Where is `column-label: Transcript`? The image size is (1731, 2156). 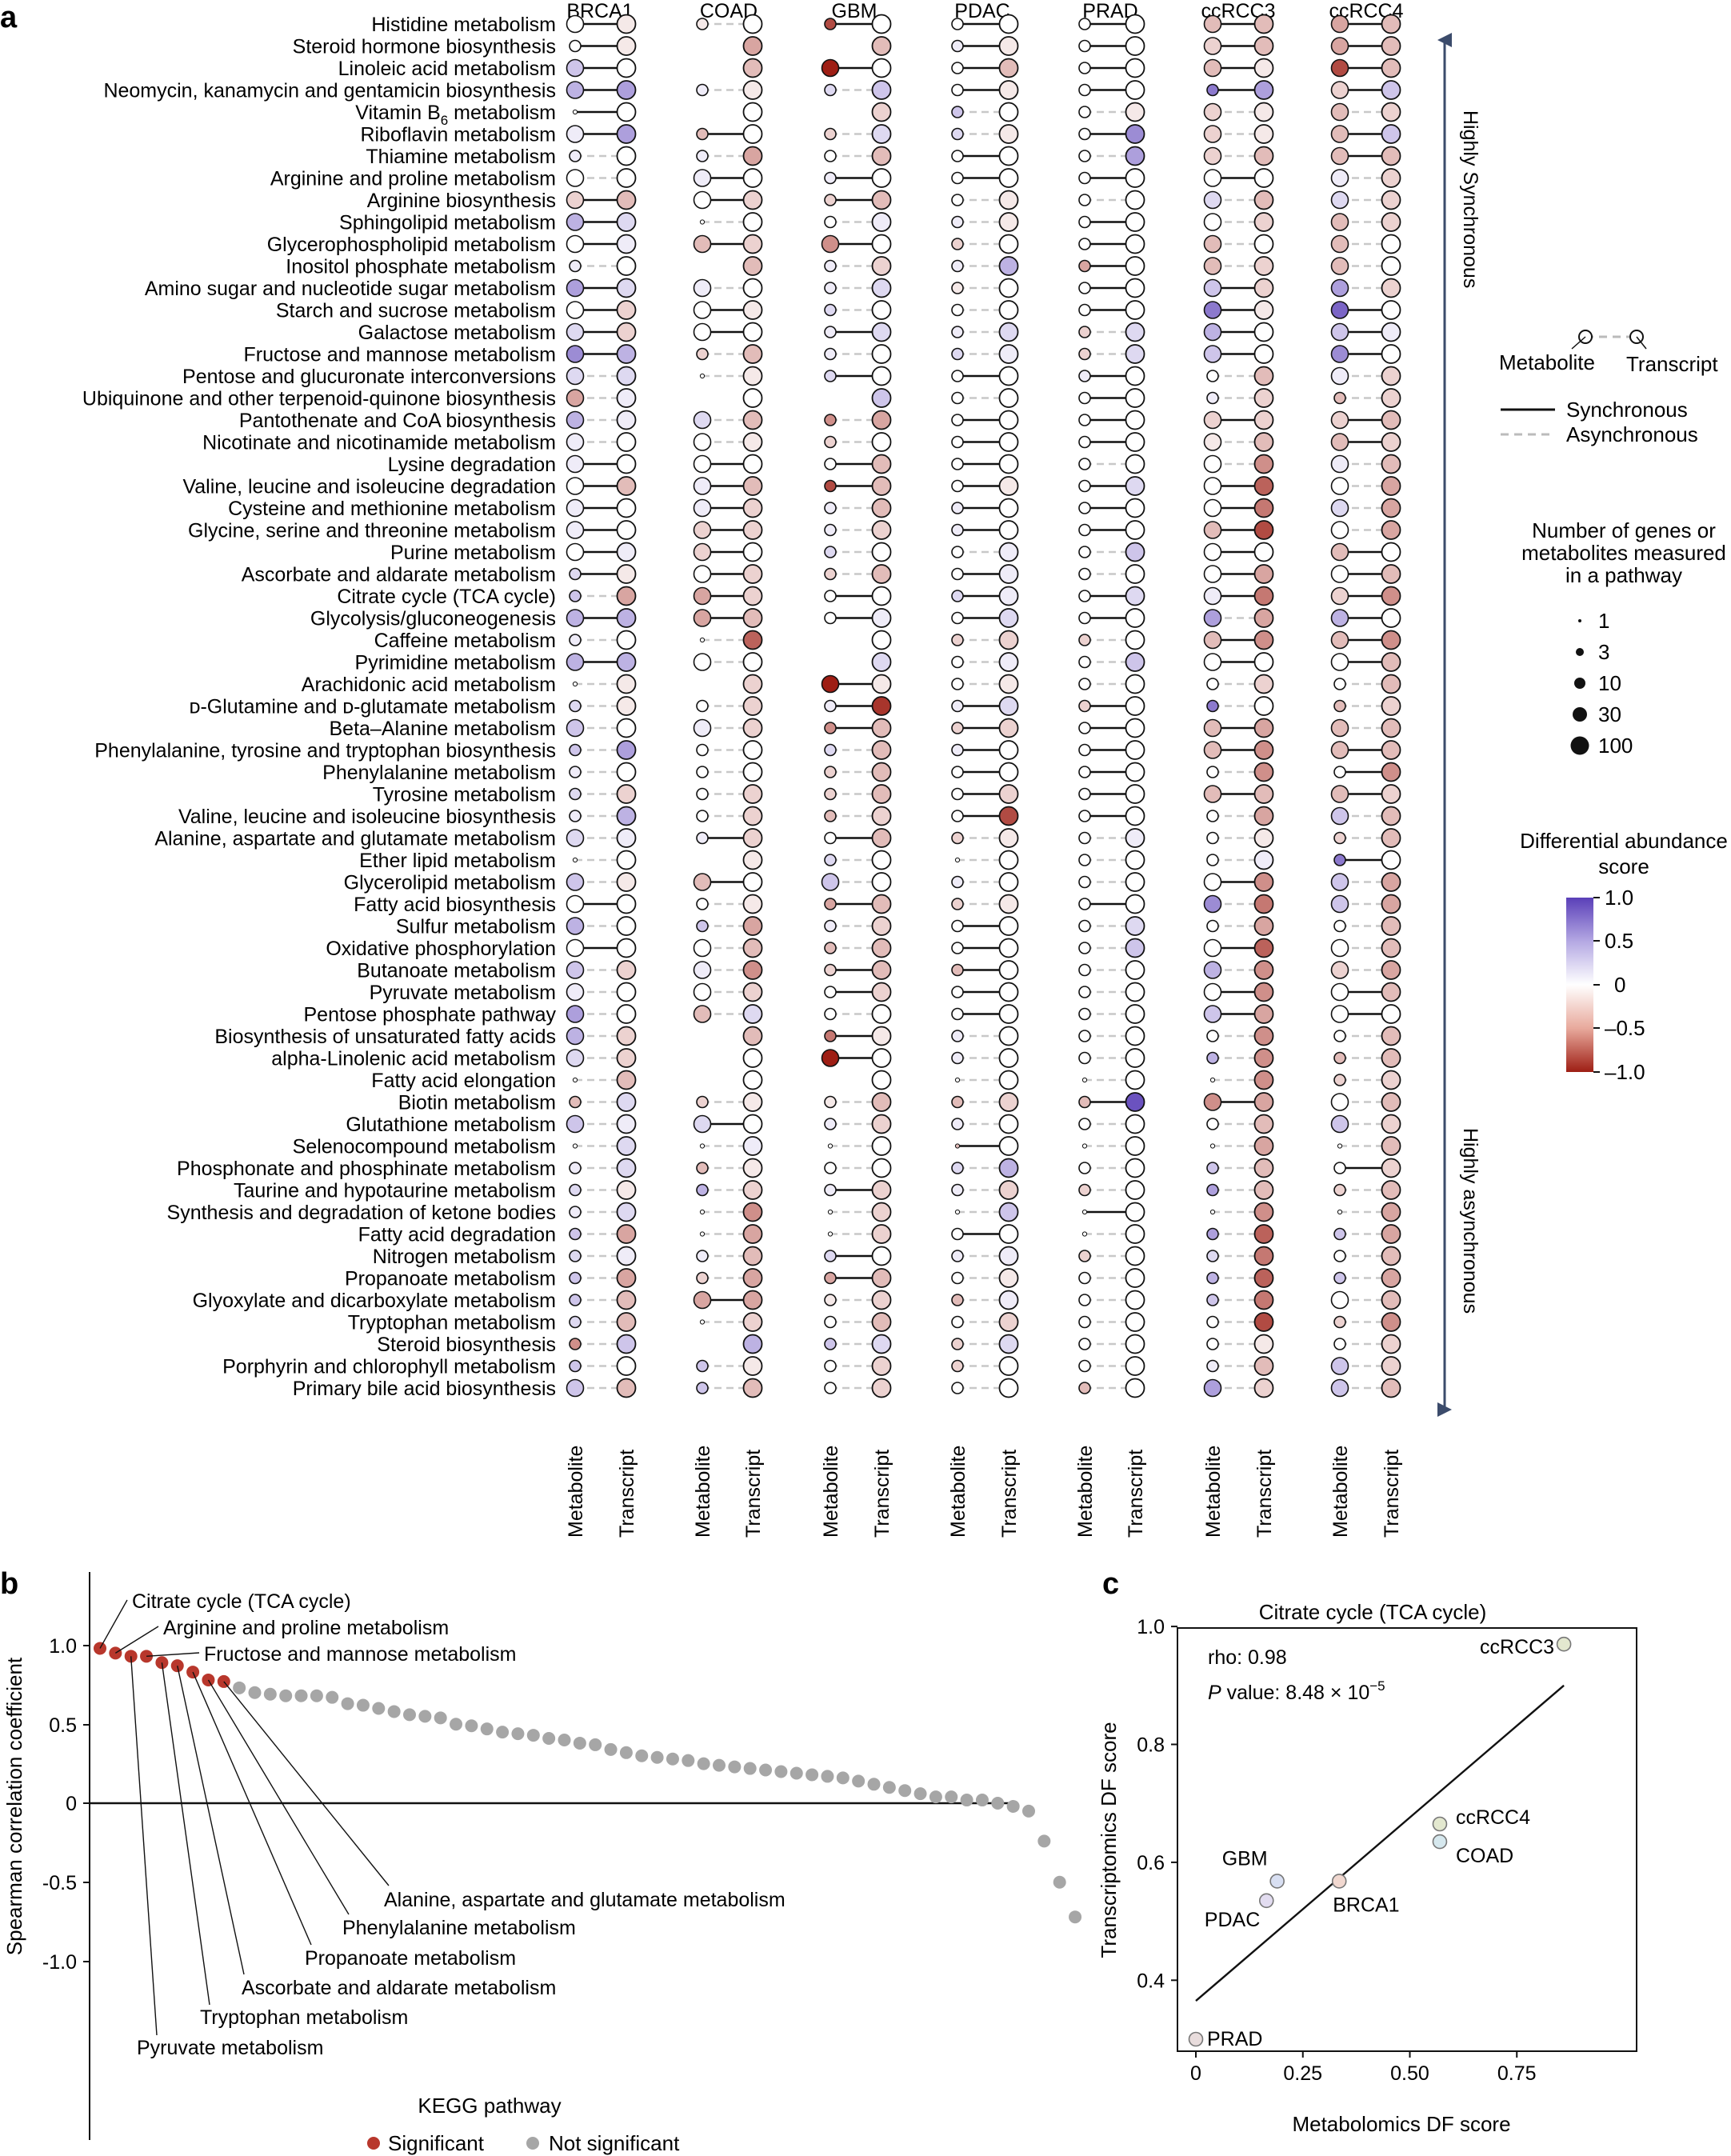
column-label: Transcript is located at coordinates (882, 1494).